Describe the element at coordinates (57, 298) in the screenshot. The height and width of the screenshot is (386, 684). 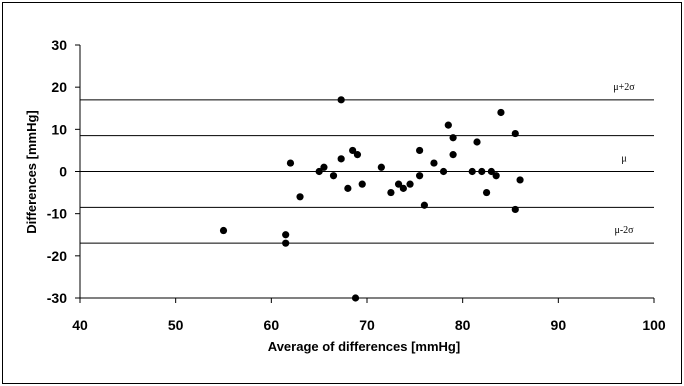
I see `y-tick-label: -30` at that location.